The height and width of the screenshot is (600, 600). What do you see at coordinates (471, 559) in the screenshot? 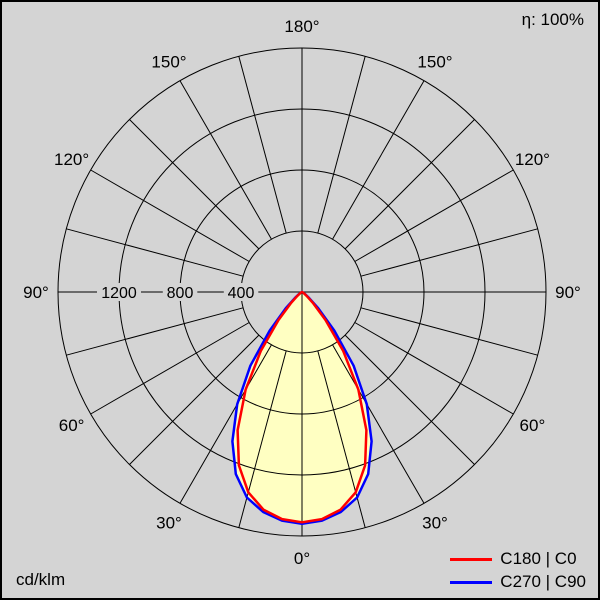
I see `legend-color-line-c180-c0` at bounding box center [471, 559].